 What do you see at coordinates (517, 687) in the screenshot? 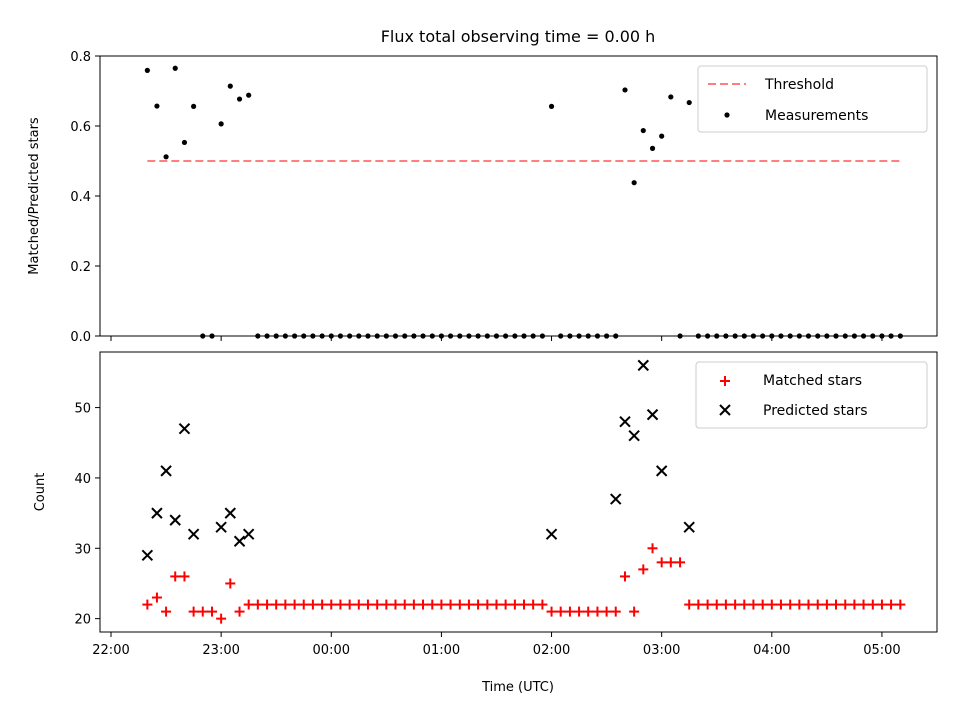
I see `count-x-axis-label: Time (UTC)` at bounding box center [517, 687].